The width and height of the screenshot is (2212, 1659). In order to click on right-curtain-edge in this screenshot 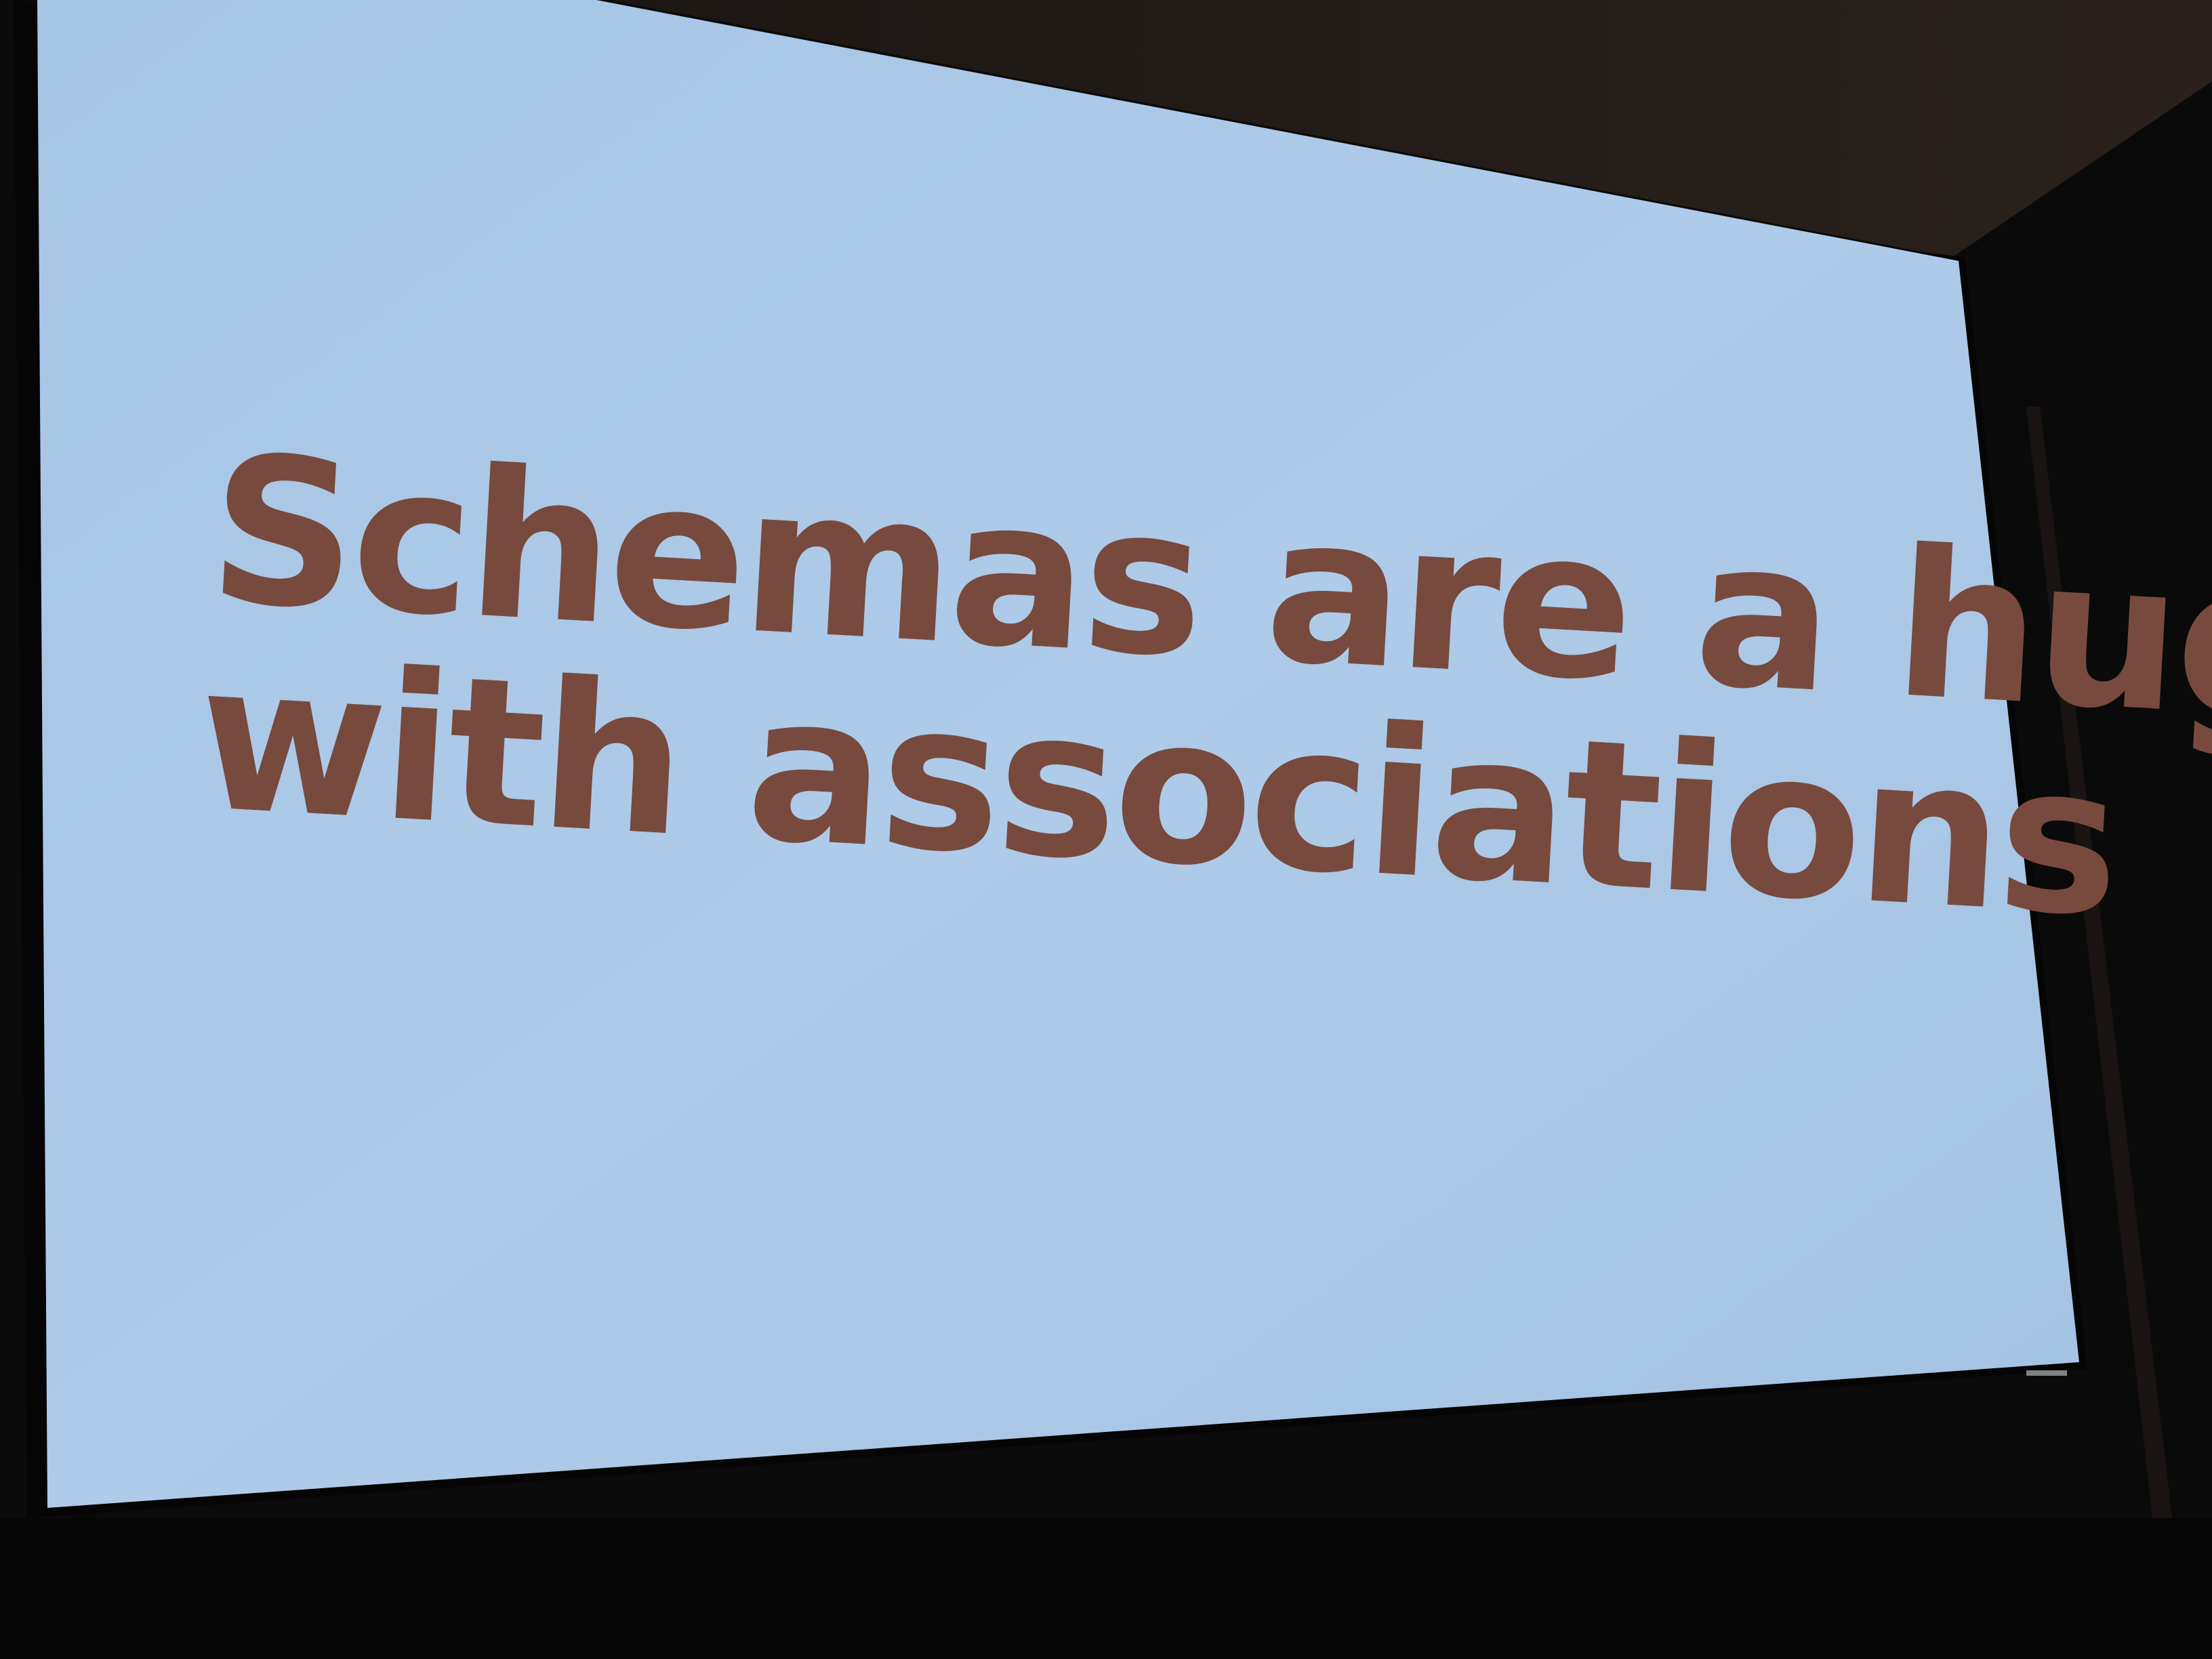, I will do `click(2107, 1033)`.